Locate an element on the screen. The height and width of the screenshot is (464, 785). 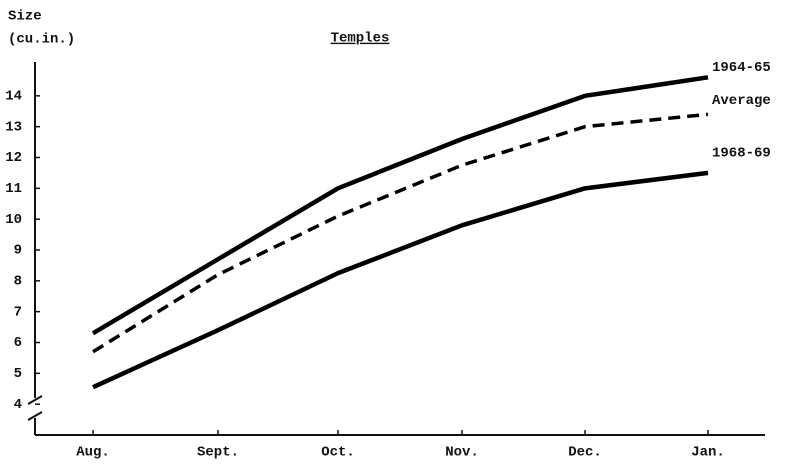
y-tick-label: 9 is located at coordinates (18, 251).